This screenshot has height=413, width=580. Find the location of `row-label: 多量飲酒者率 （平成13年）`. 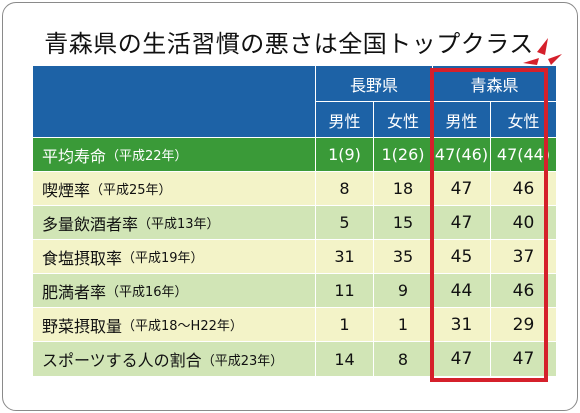

row-label: 多量飲酒者率 （平成13年） is located at coordinates (174, 223).